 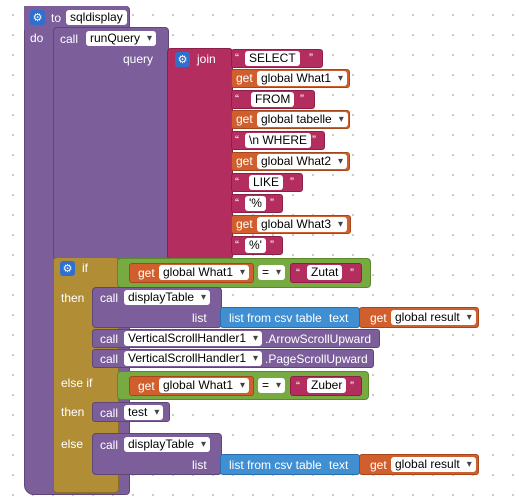 What do you see at coordinates (327, 385) in the screenshot?
I see `text-value: Zuber` at bounding box center [327, 385].